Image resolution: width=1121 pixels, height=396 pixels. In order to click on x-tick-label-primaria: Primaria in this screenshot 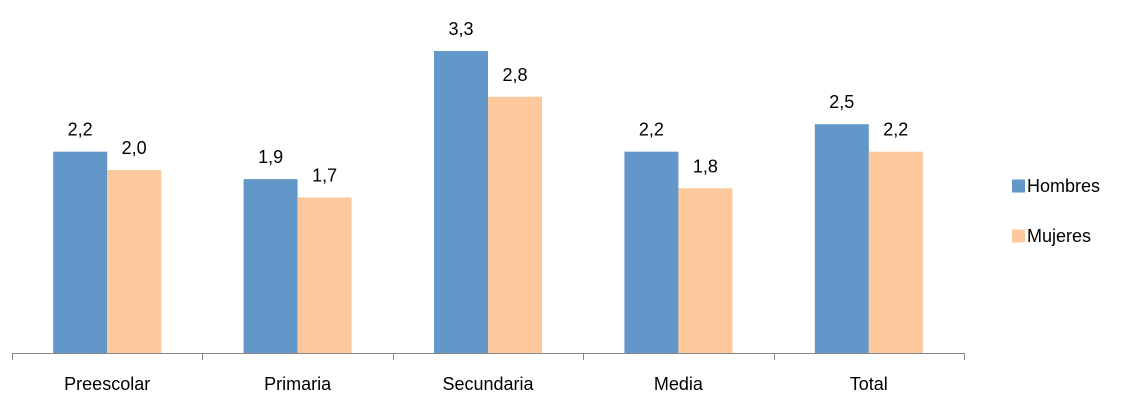, I will do `click(298, 384)`.